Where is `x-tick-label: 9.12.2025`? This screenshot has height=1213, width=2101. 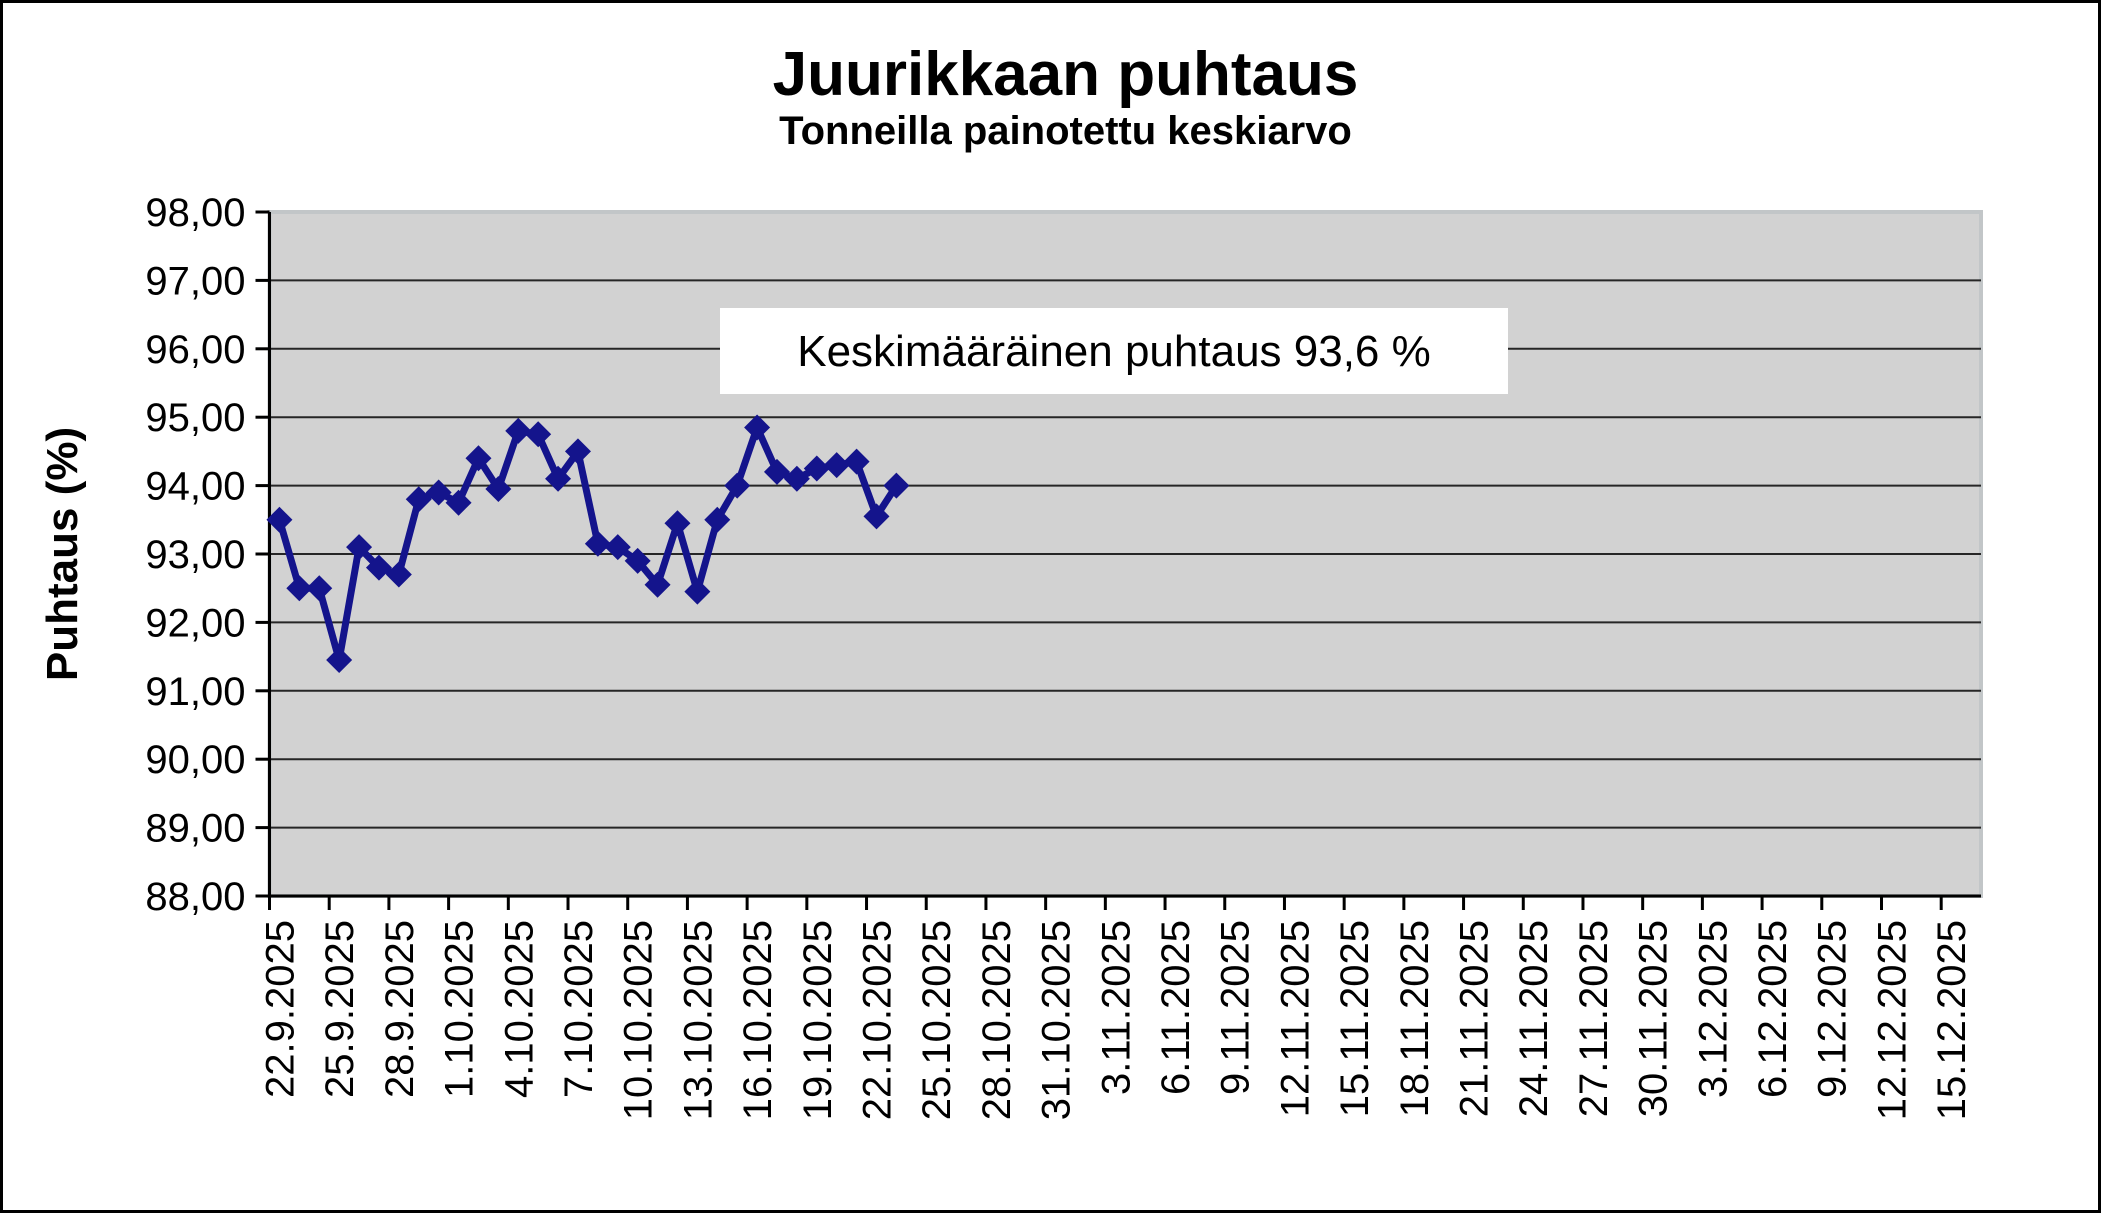
x-tick-label: 9.12.2025 is located at coordinates (1833, 1009).